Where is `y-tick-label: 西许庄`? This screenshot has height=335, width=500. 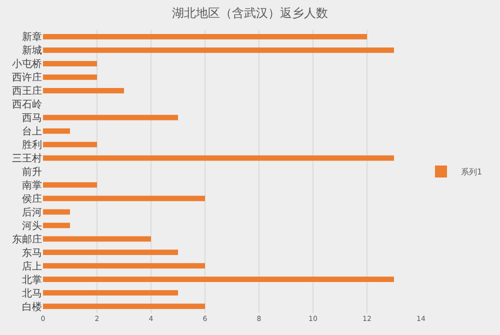
y-tick-label: 西许庄 is located at coordinates (27, 78).